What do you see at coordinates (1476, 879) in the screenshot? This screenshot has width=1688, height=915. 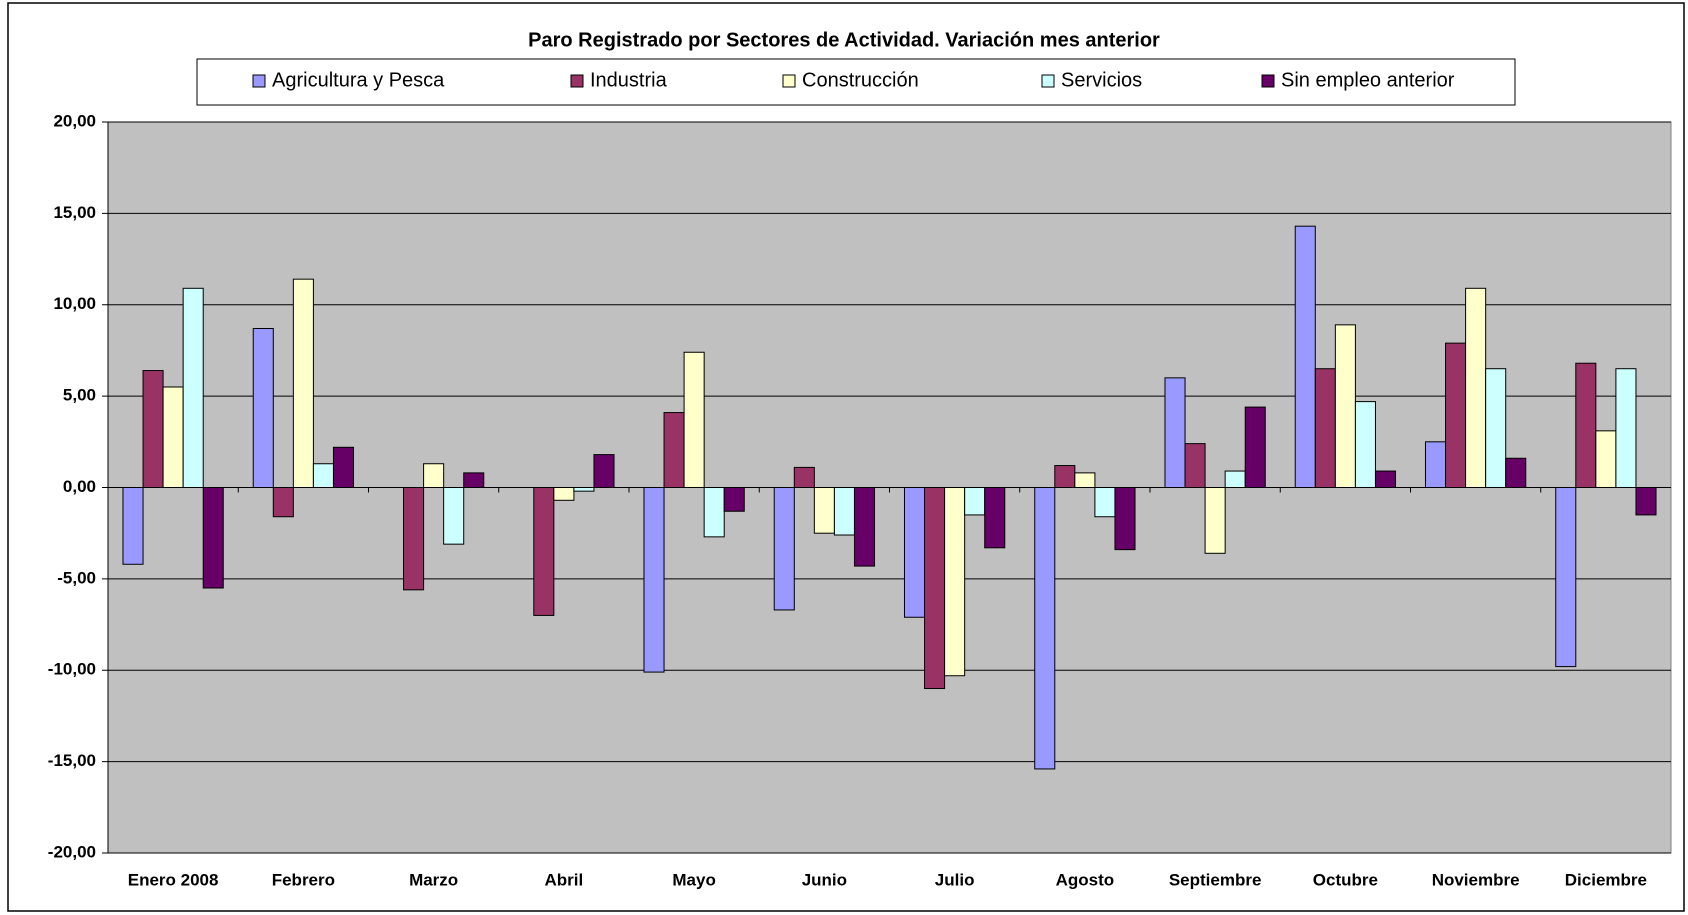 I see `x-tick-label: Noviembre` at bounding box center [1476, 879].